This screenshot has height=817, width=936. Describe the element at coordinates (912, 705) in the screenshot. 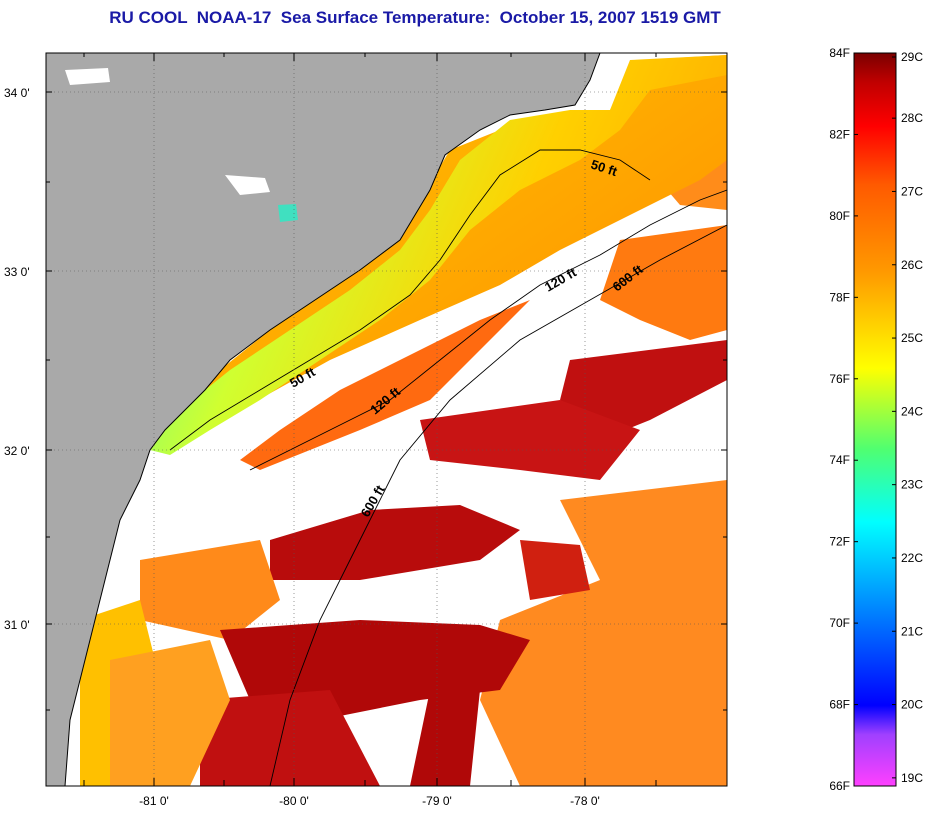

I see `colorbar-c-label: 20C` at that location.